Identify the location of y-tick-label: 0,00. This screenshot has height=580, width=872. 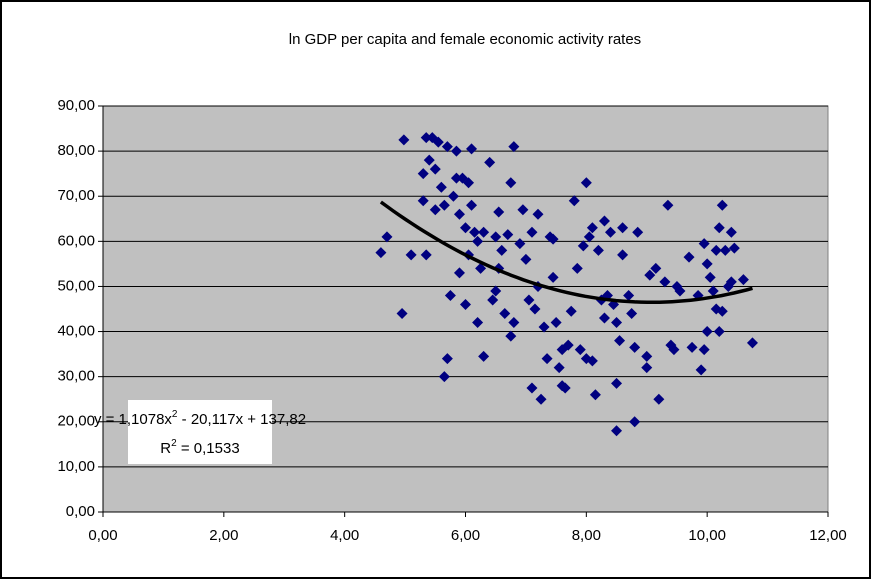
(80, 511).